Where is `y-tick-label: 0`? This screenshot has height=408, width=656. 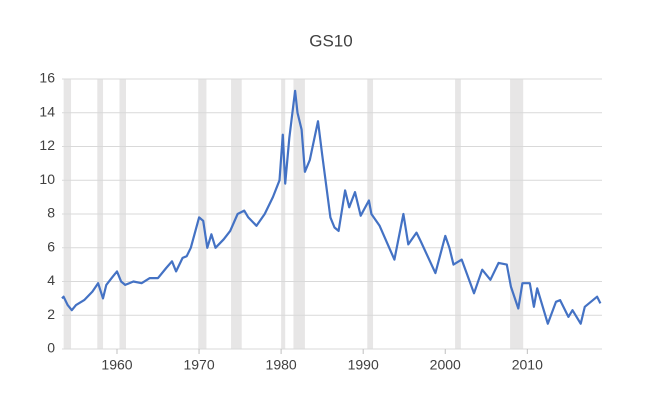
y-tick-label: 0 is located at coordinates (51, 348).